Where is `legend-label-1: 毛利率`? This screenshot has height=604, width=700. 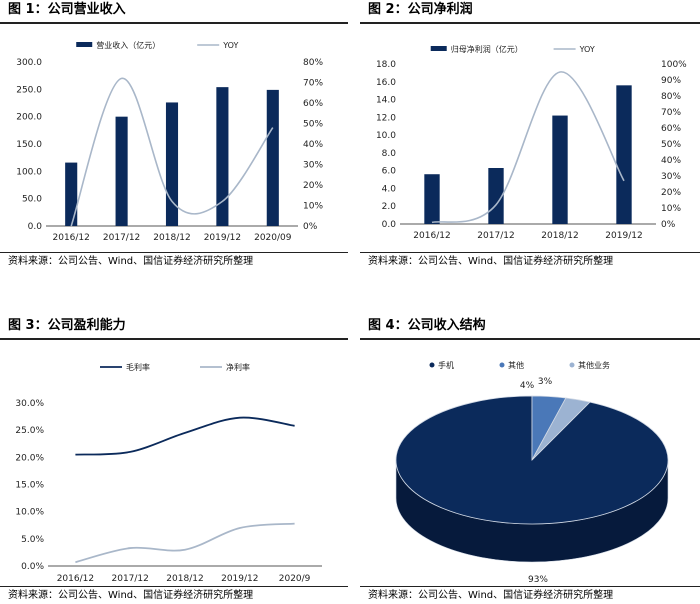
legend-label-1: 毛利率 is located at coordinates (138, 367).